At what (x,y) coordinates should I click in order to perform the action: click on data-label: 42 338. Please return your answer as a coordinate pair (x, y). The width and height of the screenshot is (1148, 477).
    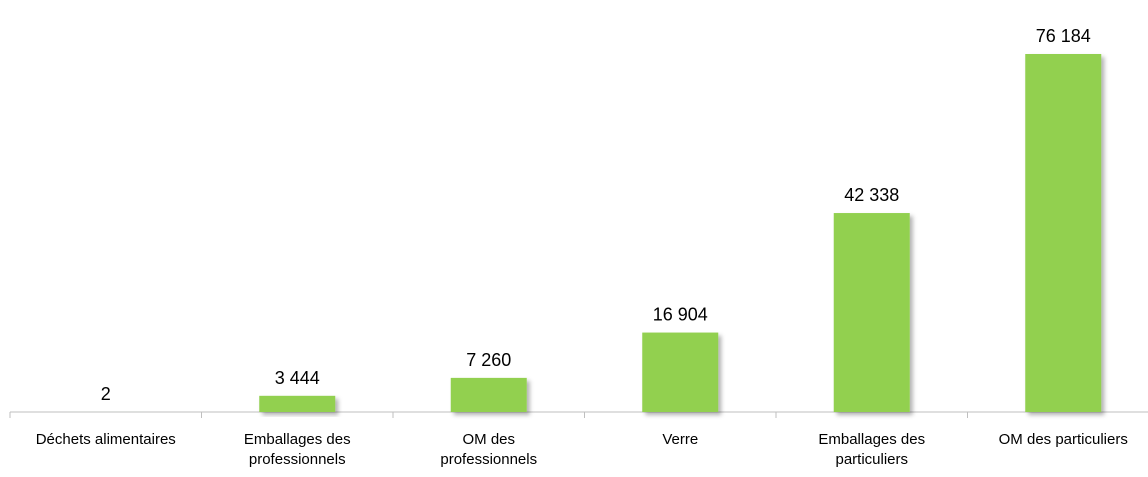
    Looking at the image, I should click on (871, 195).